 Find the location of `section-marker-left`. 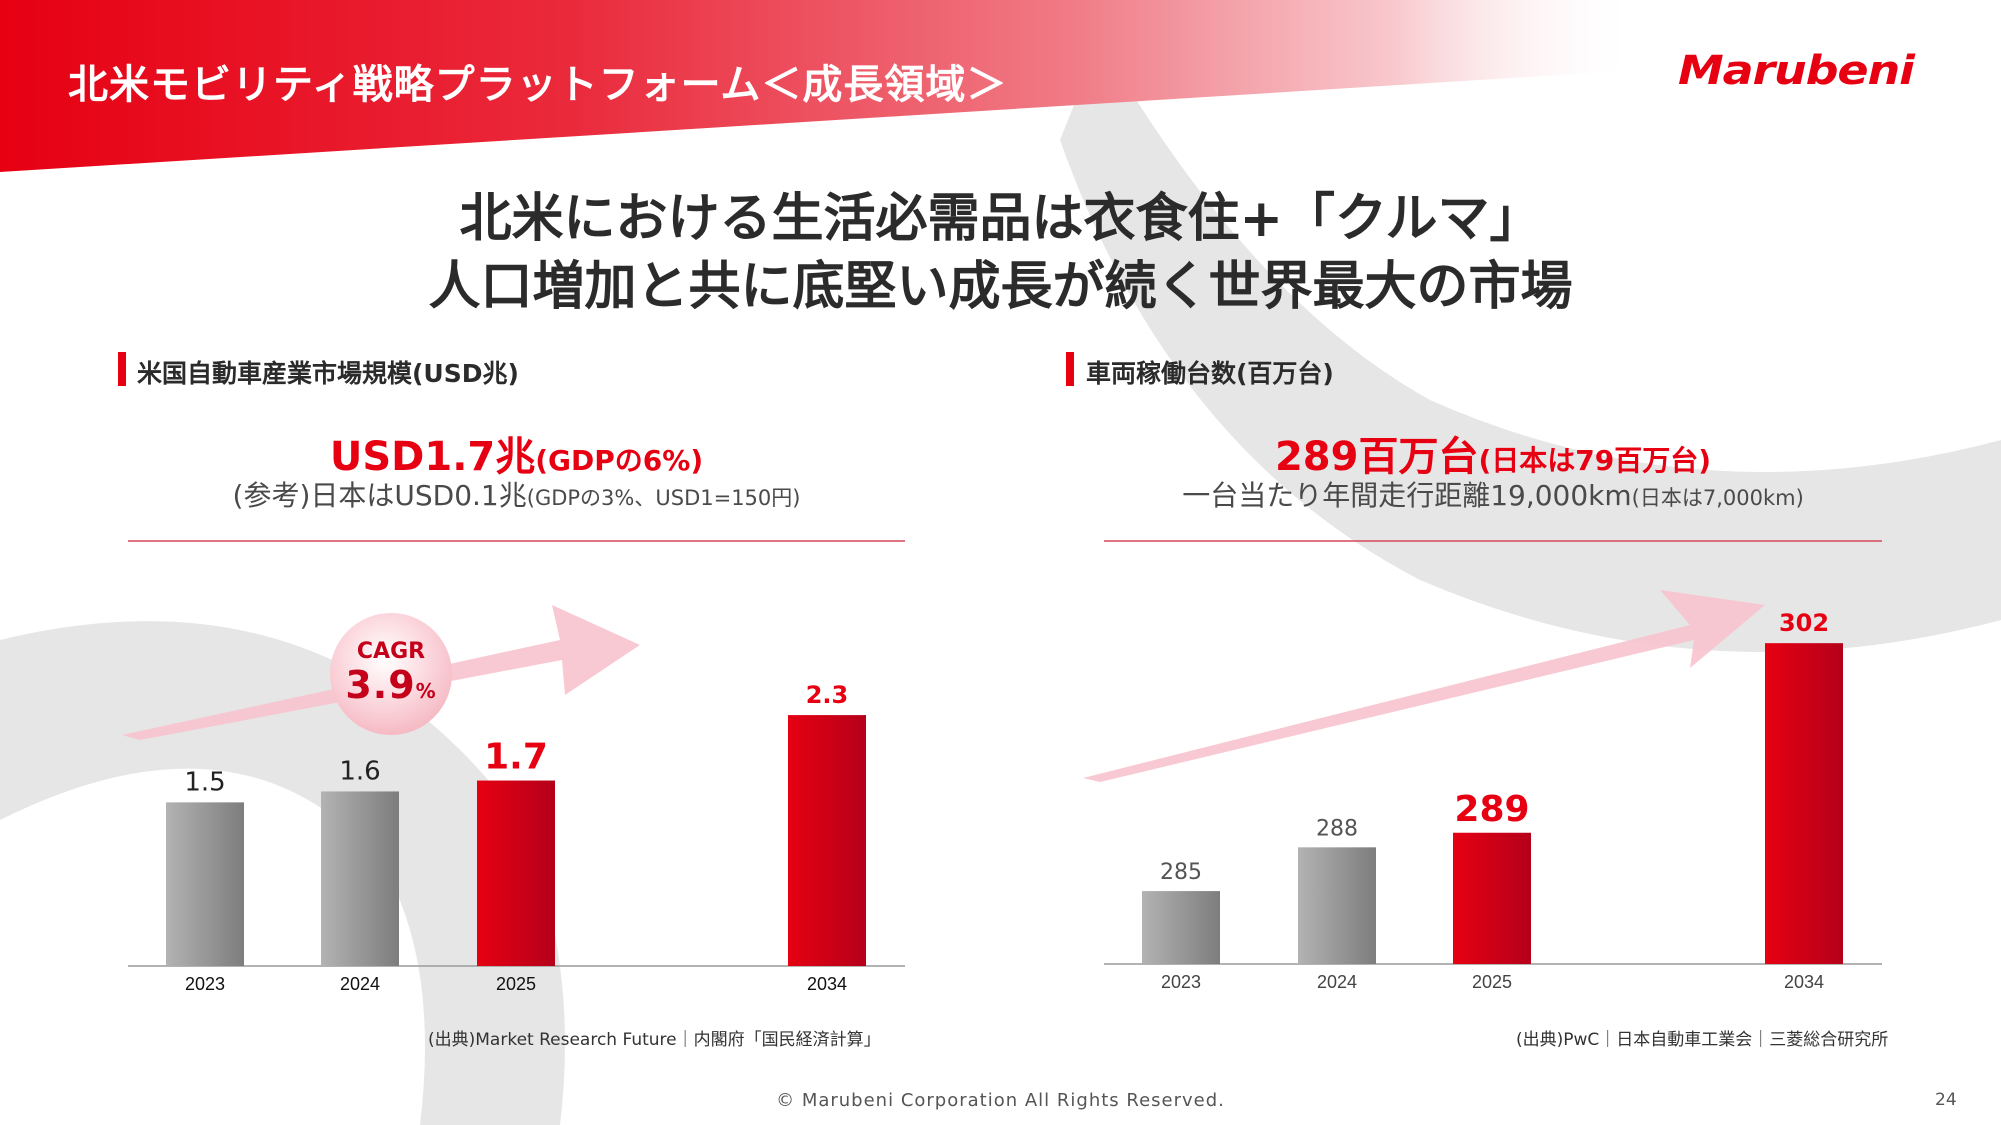

section-marker-left is located at coordinates (122, 369).